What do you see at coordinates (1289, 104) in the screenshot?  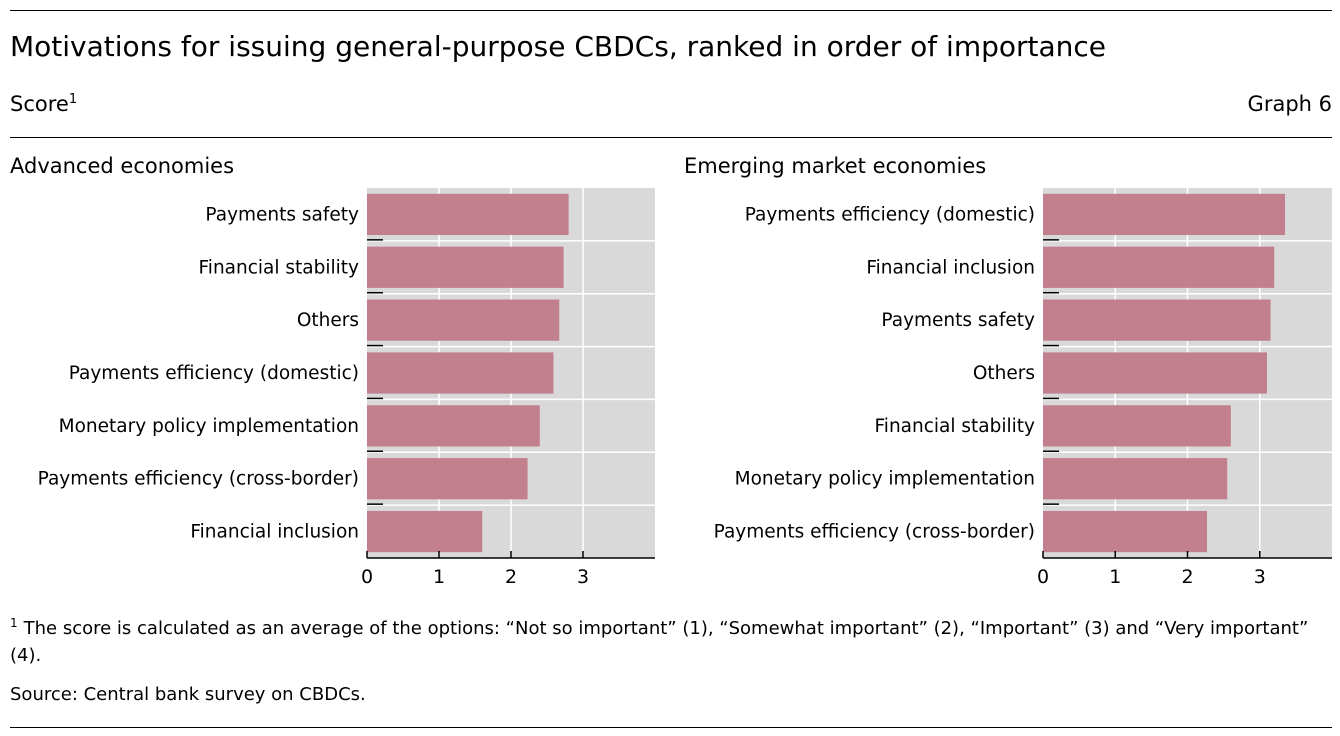 I see `graph-number: Graph 6` at bounding box center [1289, 104].